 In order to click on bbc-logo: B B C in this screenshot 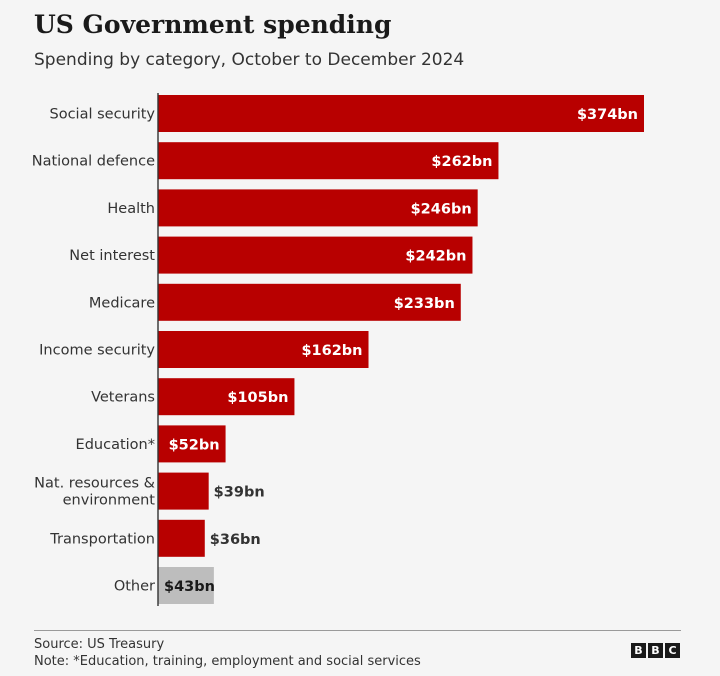, I will do `click(655, 650)`.